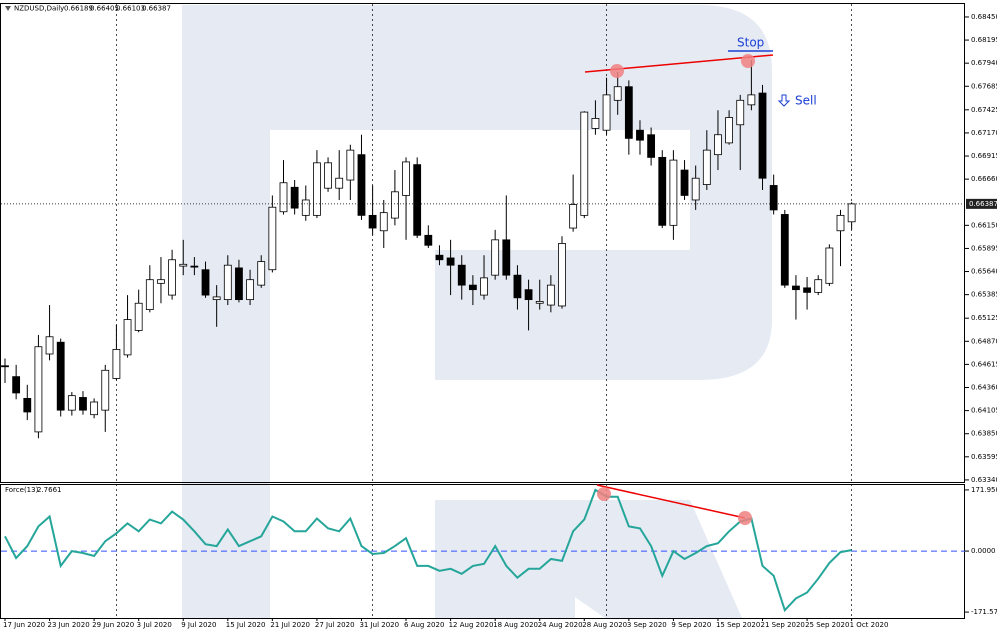  I want to click on x-tick-label: 23 Jun 2020, so click(69, 625).